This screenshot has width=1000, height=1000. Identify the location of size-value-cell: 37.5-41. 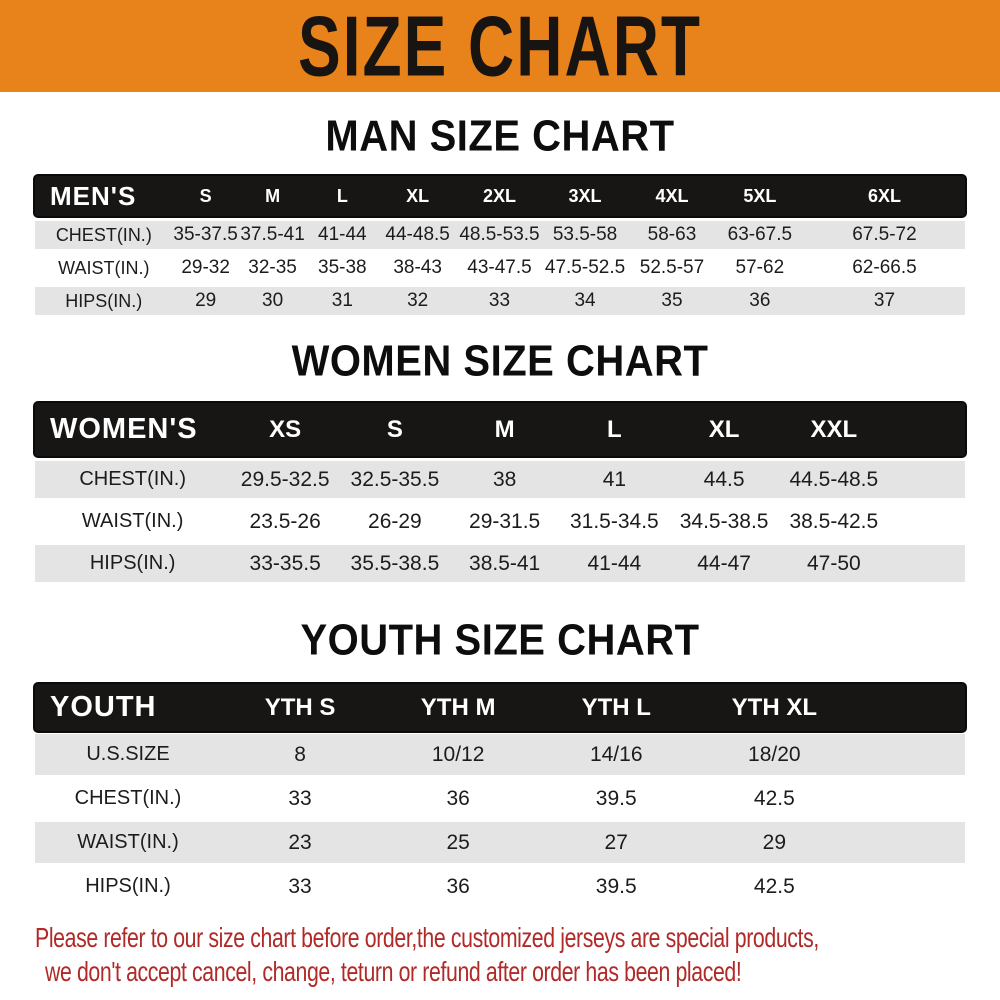
(272, 234).